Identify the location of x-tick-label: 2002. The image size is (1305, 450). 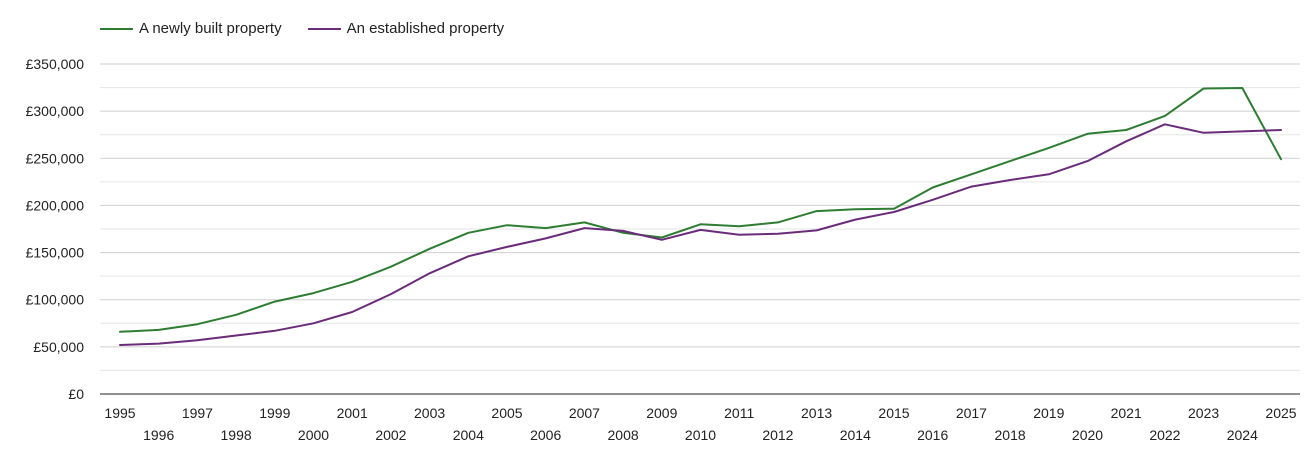
(390, 435).